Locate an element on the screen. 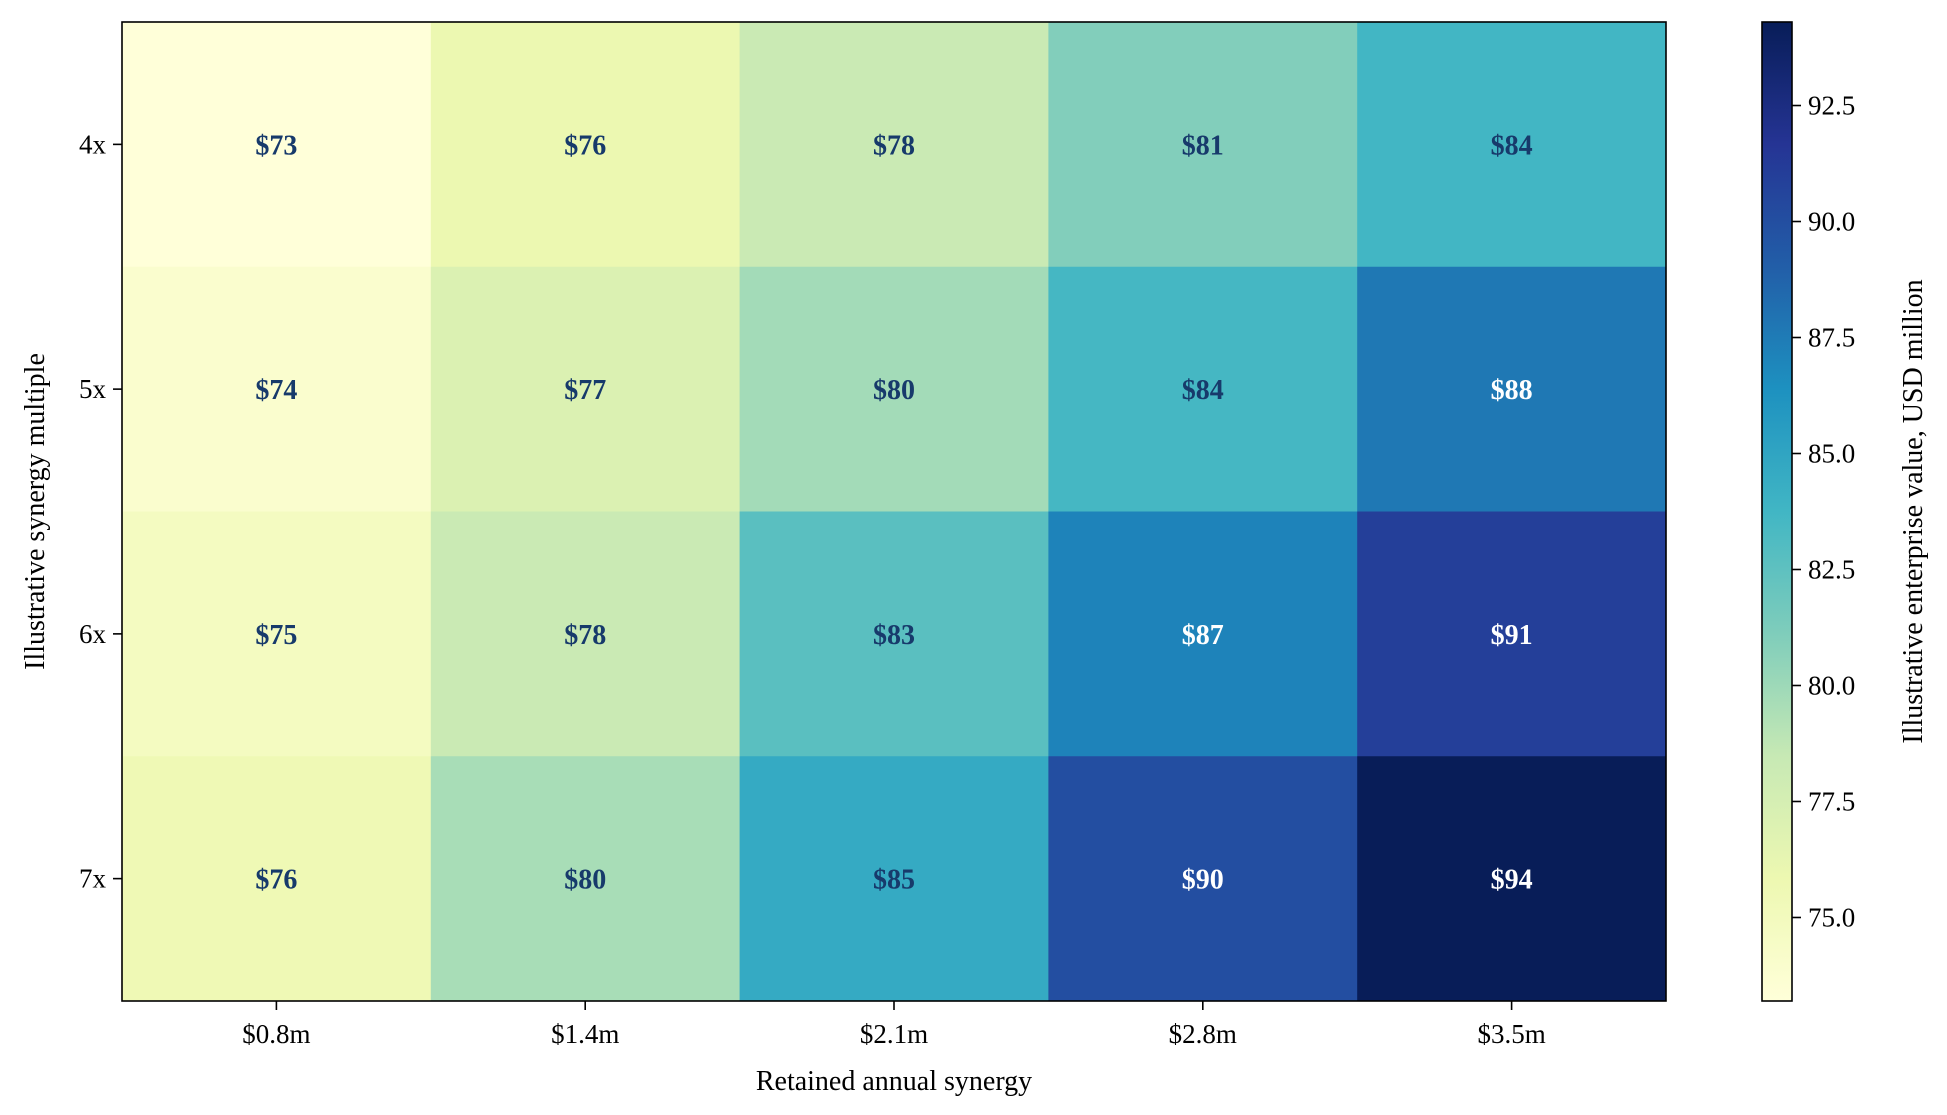 Image resolution: width=1947 pixels, height=1115 pixels. colorbar-tick-label: 82.5 is located at coordinates (1831, 569).